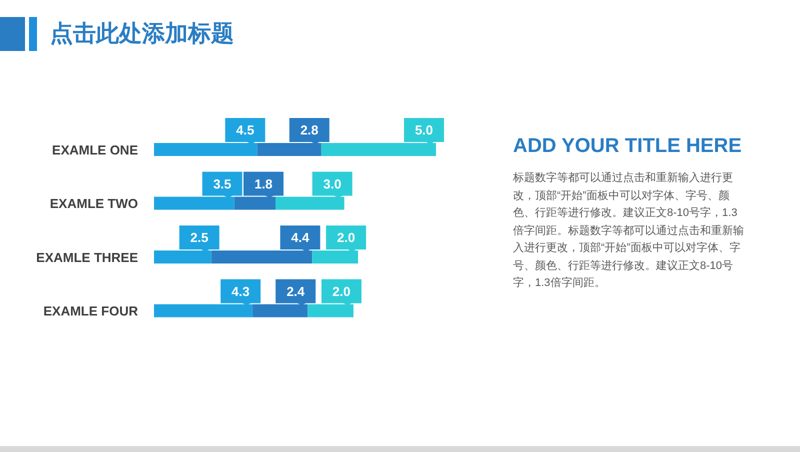 Image resolution: width=800 pixels, height=452 pixels. What do you see at coordinates (263, 184) in the screenshot?
I see `data-label: 1.8` at bounding box center [263, 184].